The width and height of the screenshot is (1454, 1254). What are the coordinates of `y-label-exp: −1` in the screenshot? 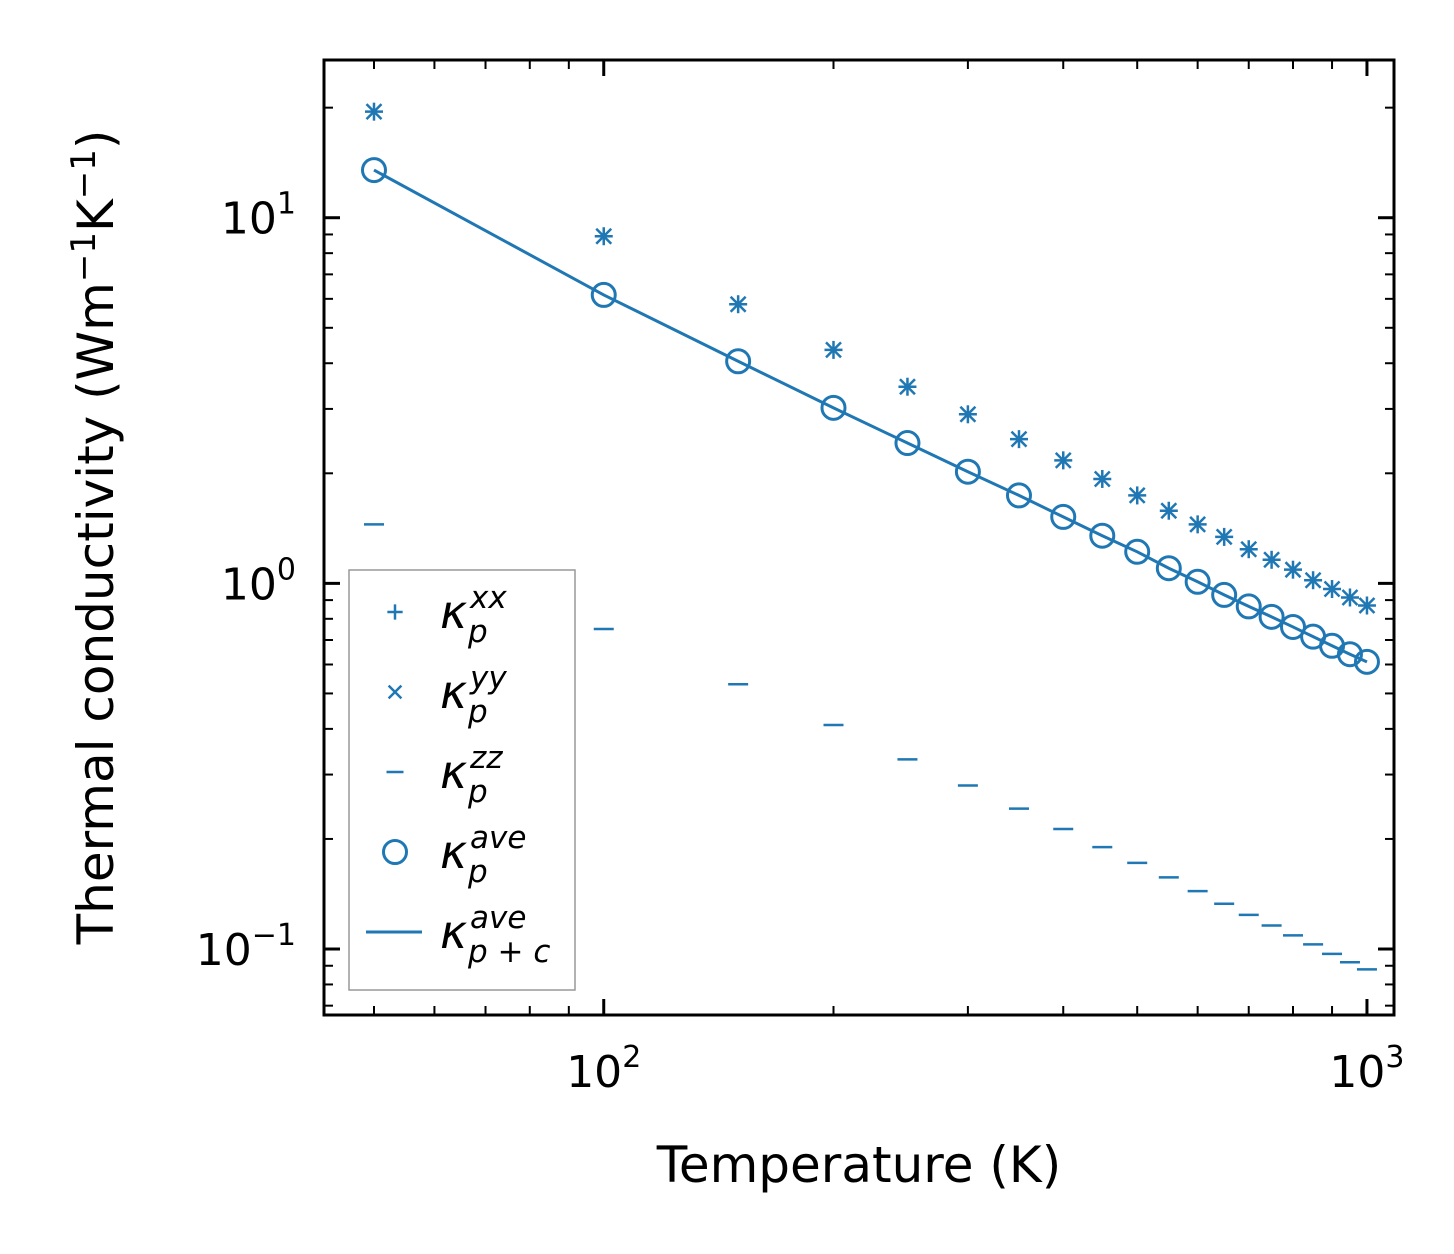 It's located at (84, 257).